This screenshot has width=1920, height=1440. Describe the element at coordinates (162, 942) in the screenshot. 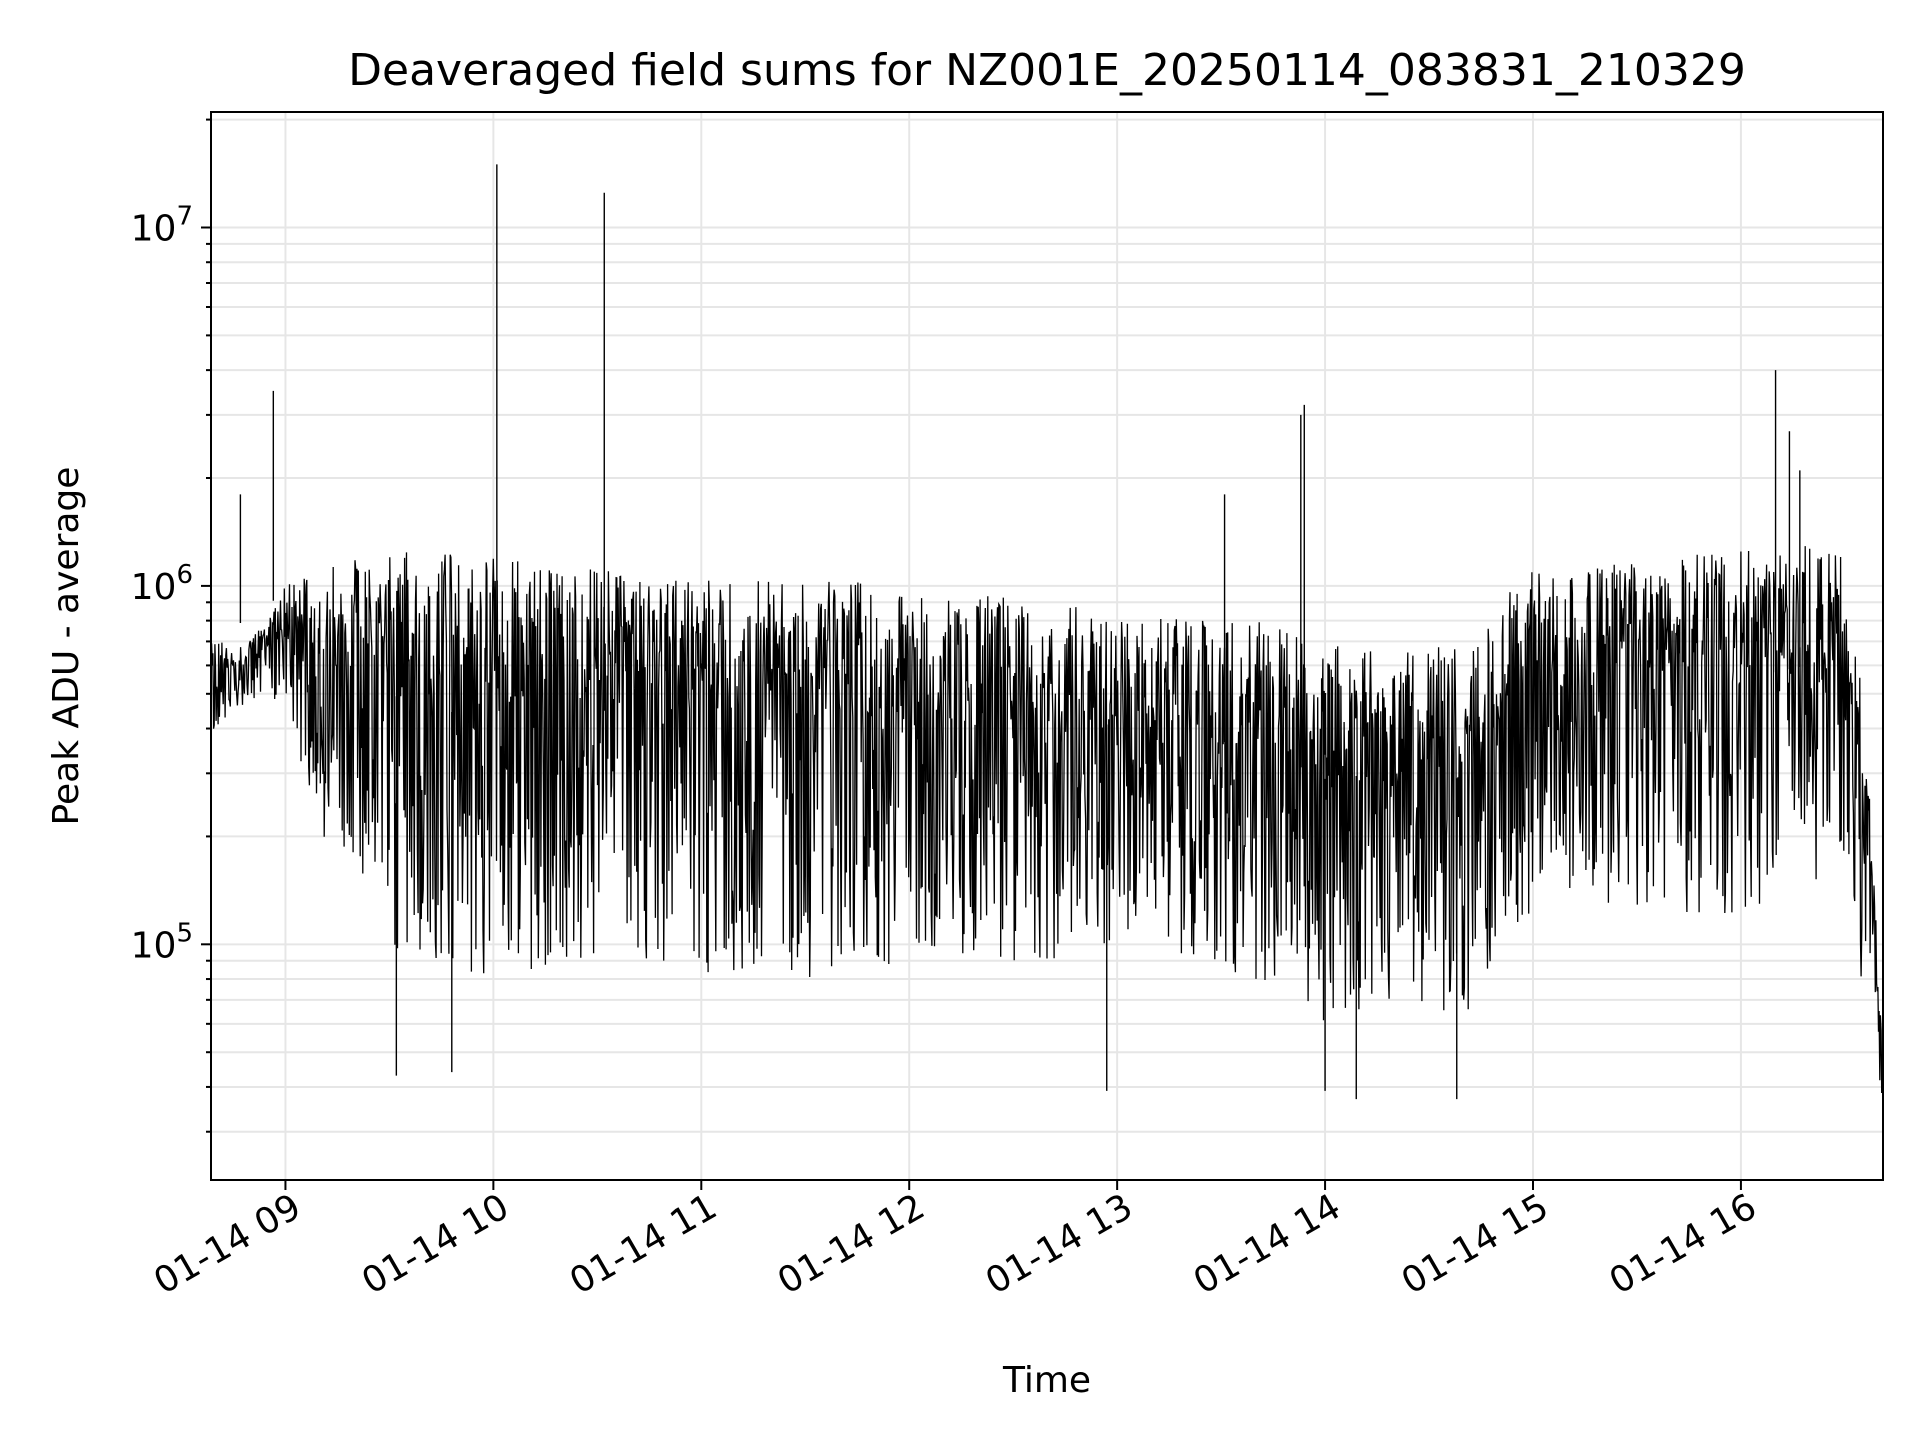

I see `y-tick-label: 10⁵` at that location.